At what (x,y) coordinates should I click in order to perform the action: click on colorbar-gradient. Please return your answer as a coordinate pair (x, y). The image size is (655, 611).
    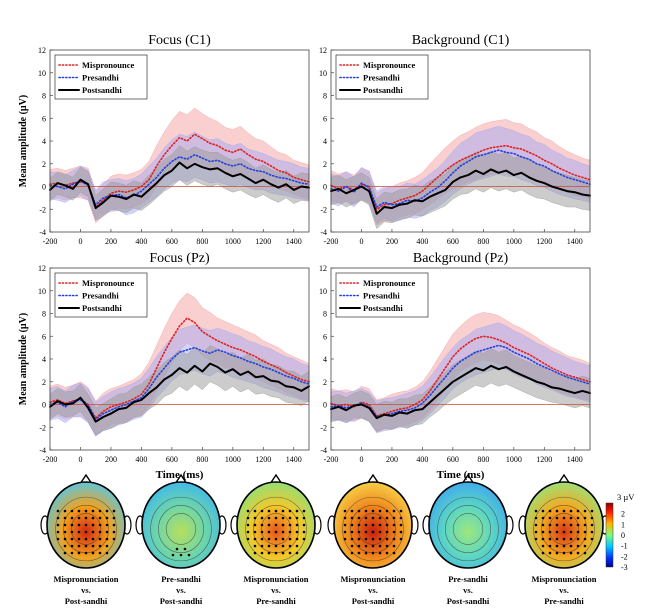
    Looking at the image, I should click on (609, 535).